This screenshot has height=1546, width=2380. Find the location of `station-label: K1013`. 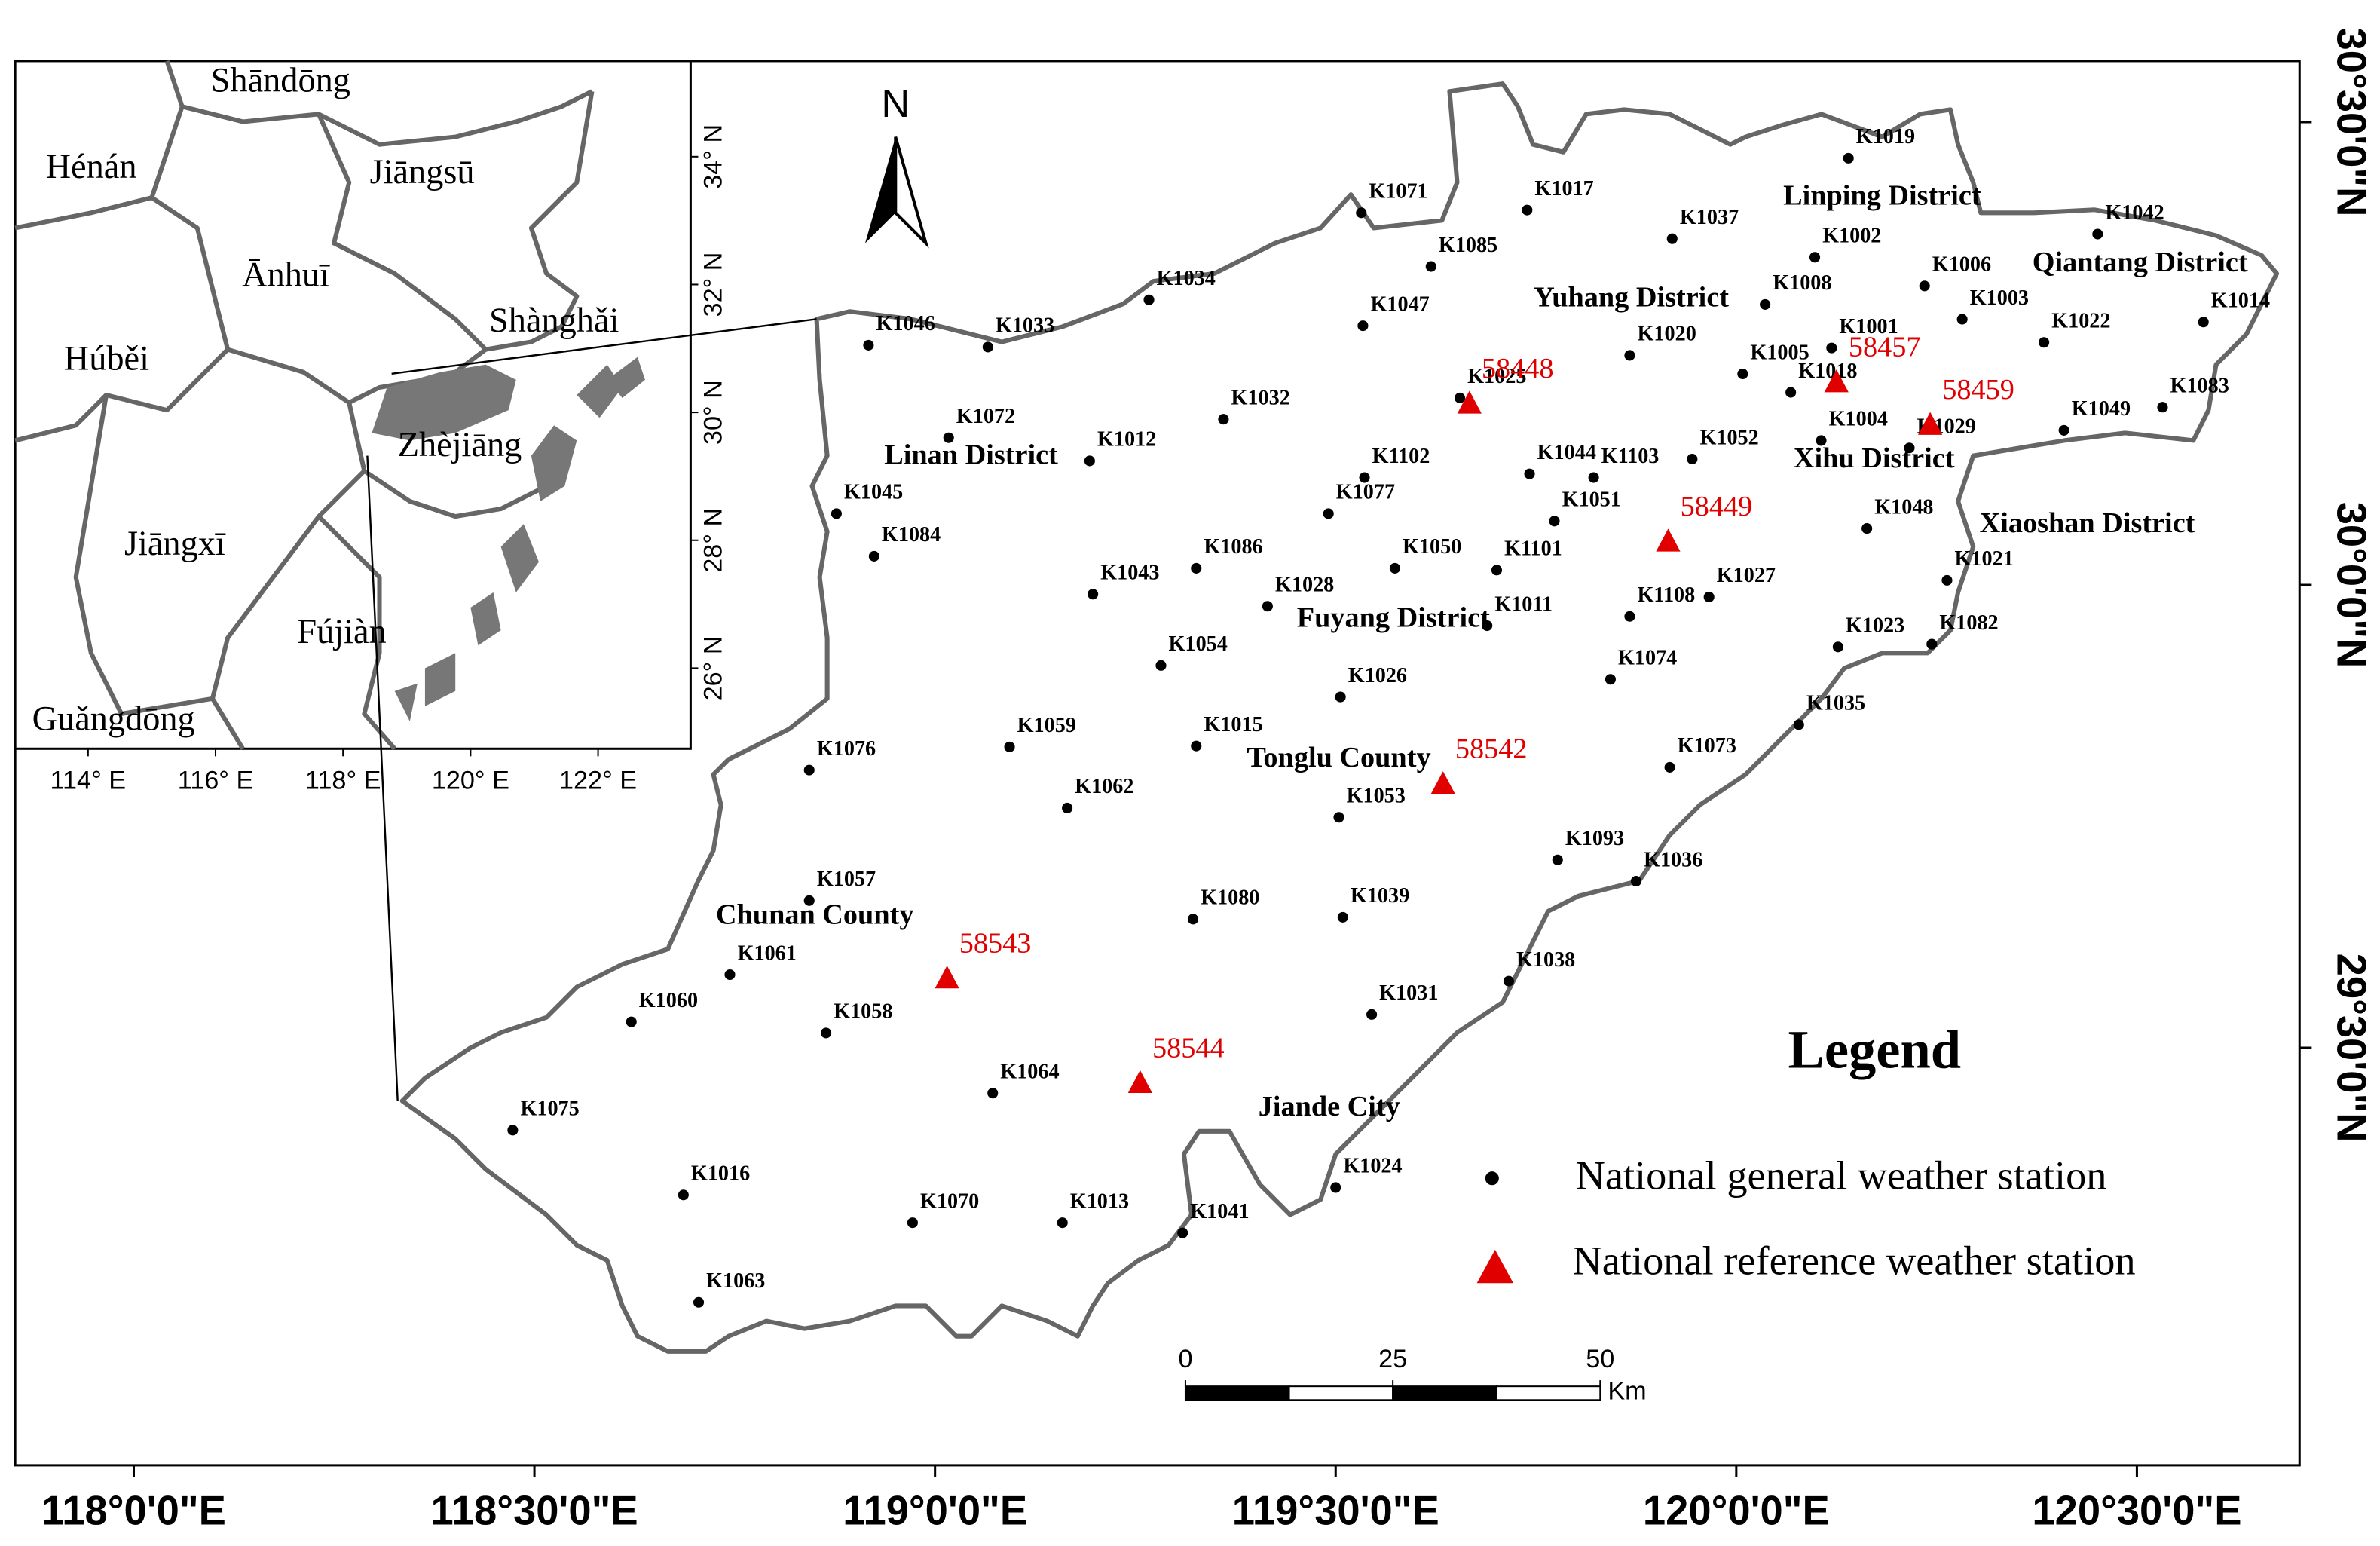

station-label: K1013 is located at coordinates (1099, 1201).